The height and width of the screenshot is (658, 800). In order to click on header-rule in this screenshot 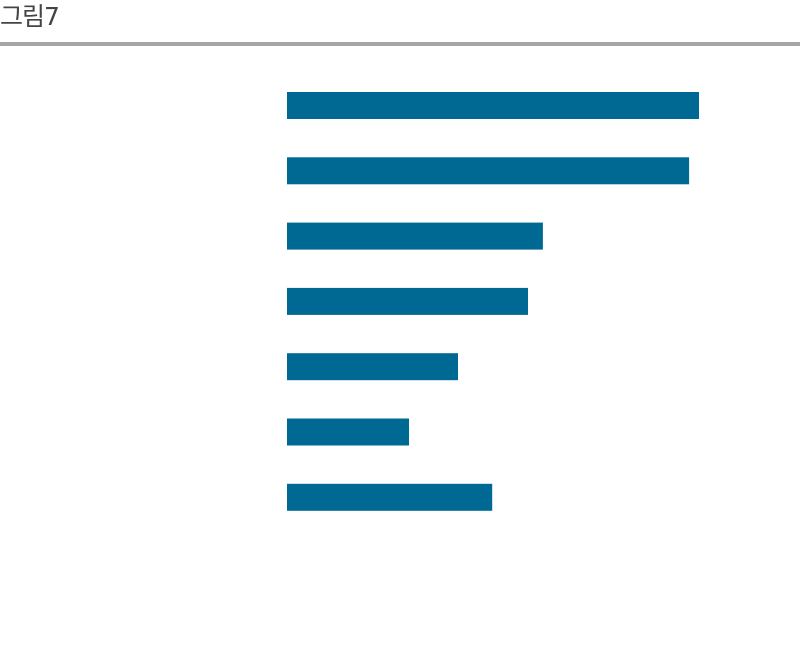, I will do `click(400, 44)`.